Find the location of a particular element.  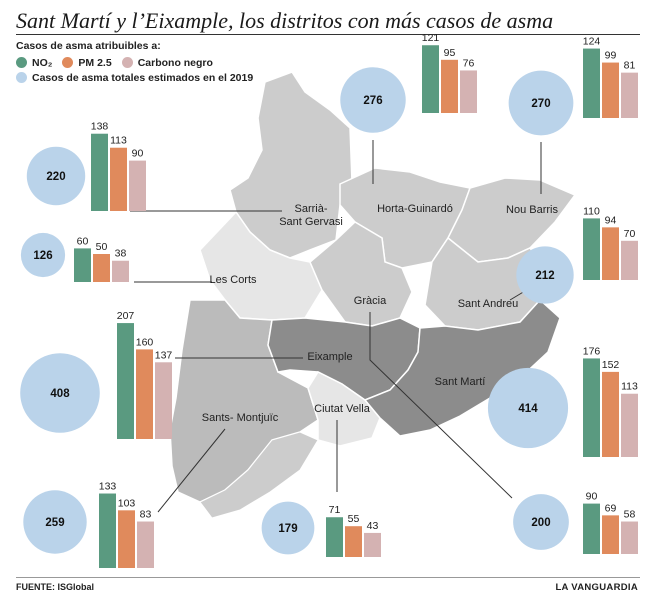

value-label-eixample-carbon: 137 is located at coordinates (164, 355).